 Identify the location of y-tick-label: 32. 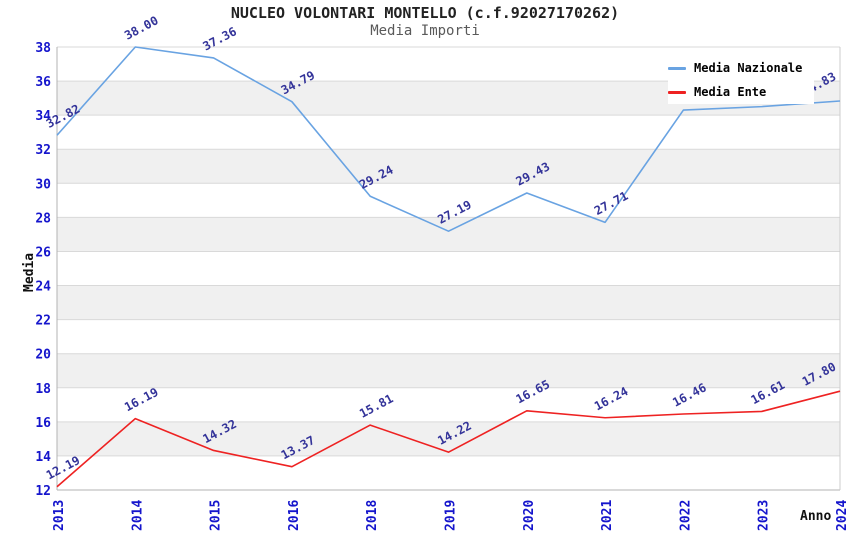
(43, 150).